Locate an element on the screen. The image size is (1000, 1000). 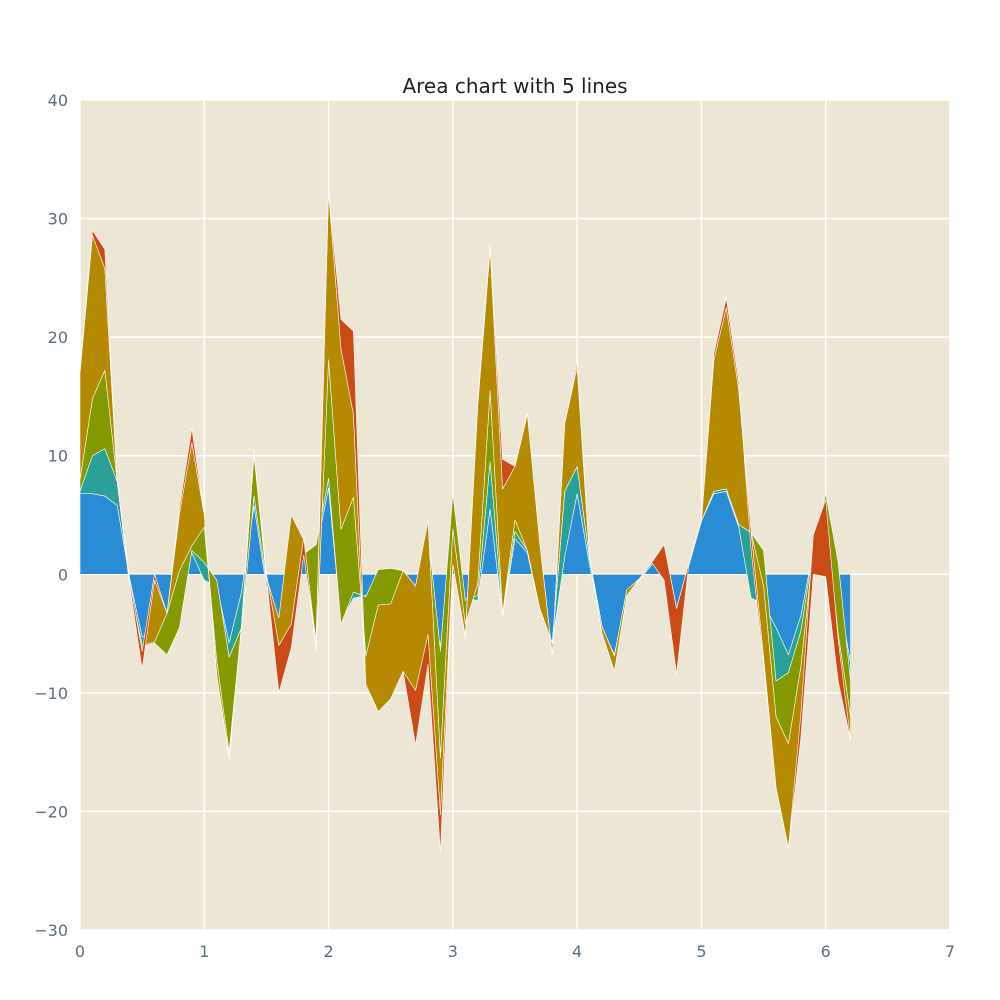
x-tick-label: 1 is located at coordinates (204, 951).